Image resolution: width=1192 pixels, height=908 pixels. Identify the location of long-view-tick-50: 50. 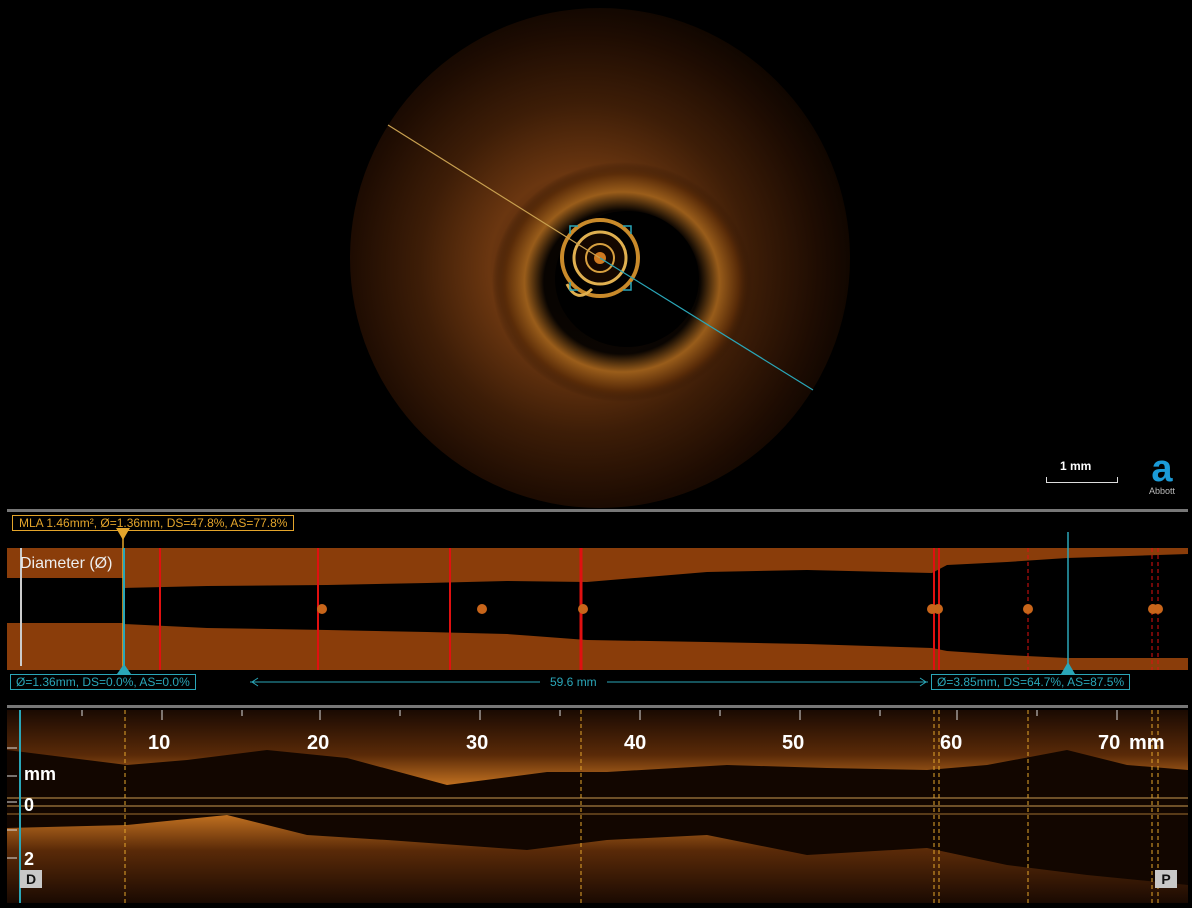
(793, 743).